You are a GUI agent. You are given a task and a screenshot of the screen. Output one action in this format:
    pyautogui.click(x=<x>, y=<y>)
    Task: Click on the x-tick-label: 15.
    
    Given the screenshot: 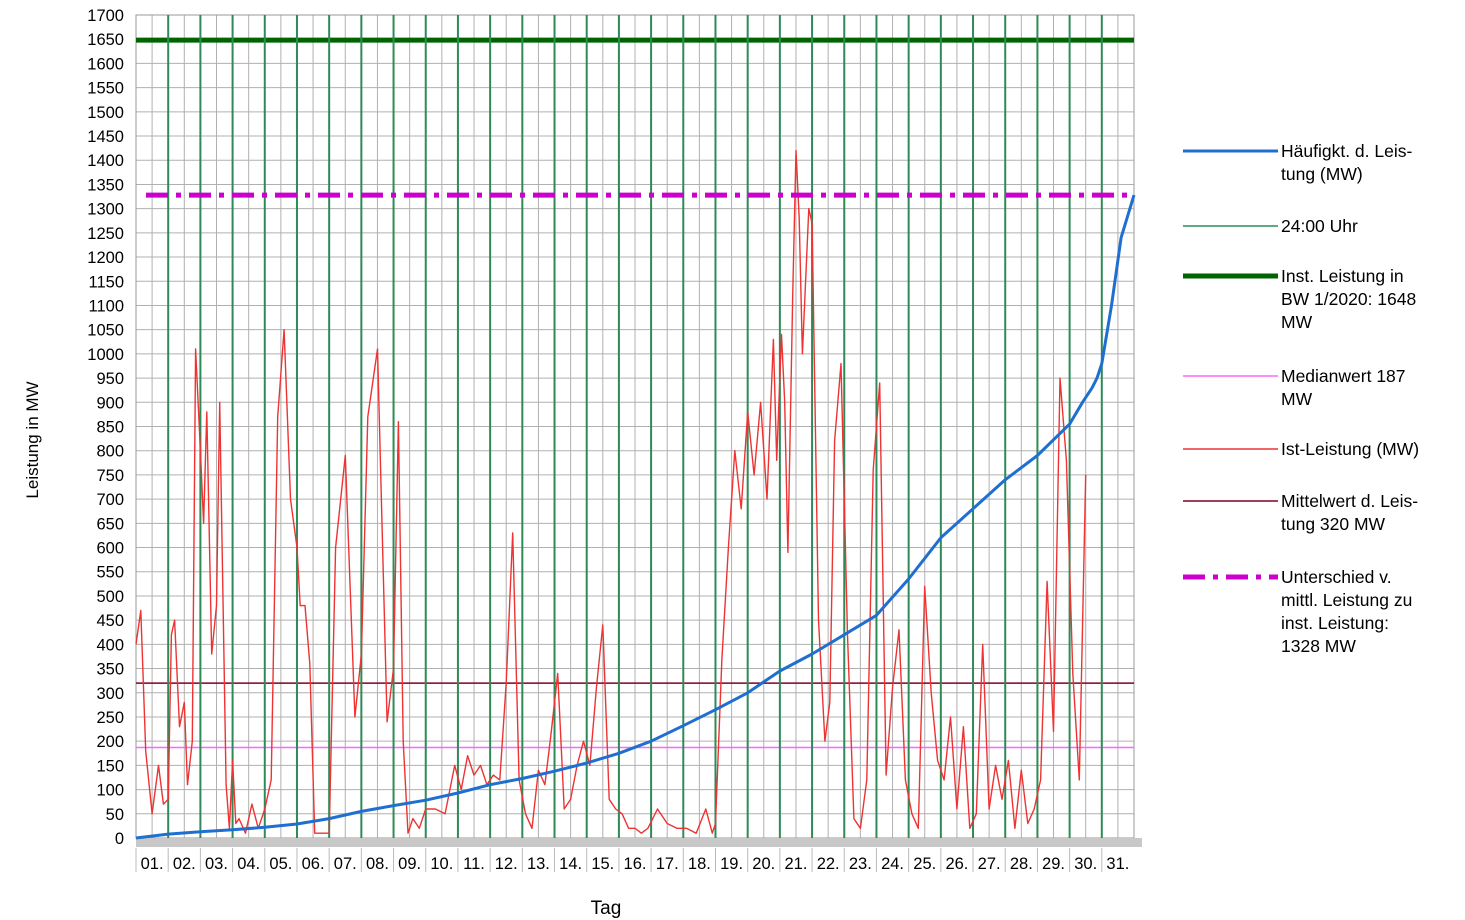 What is the action you would take?
    pyautogui.click(x=602, y=864)
    